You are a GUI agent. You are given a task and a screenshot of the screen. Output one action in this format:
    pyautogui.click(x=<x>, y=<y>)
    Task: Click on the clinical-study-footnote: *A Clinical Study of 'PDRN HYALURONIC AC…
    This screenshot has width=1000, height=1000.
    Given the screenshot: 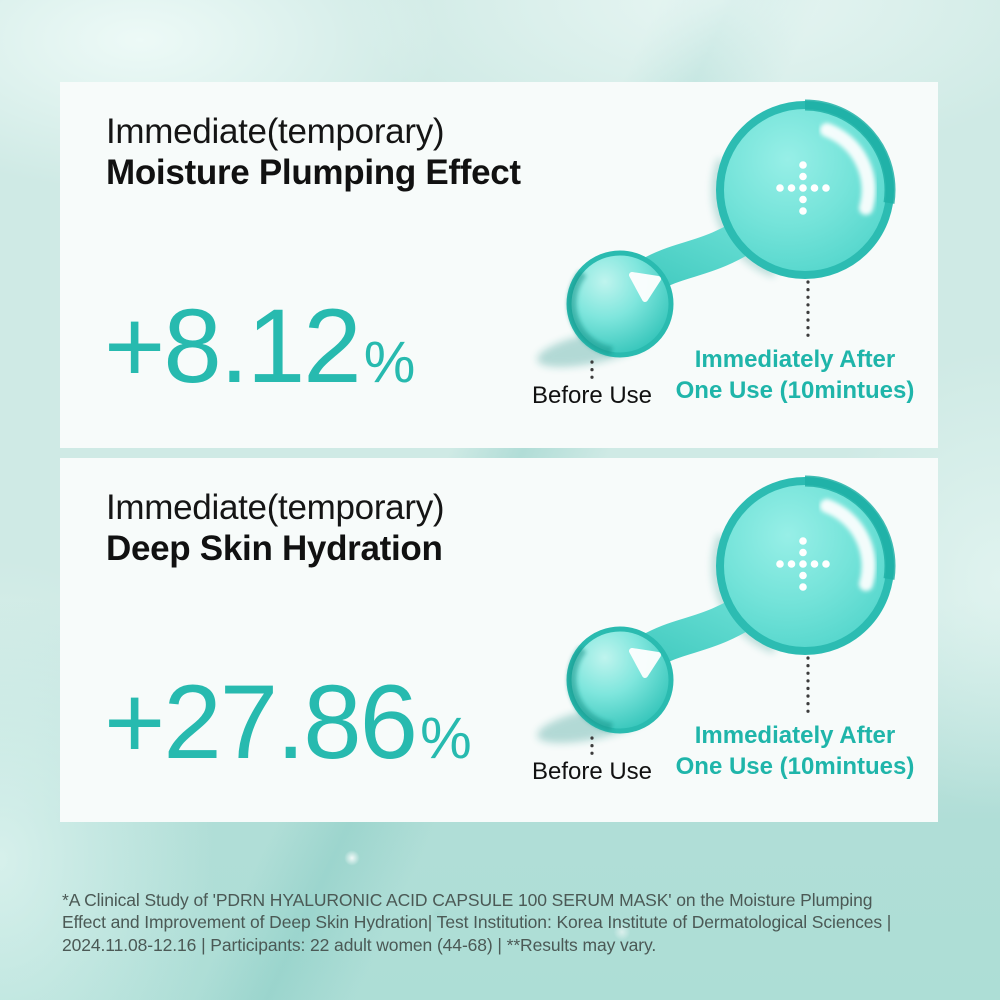 What is the action you would take?
    pyautogui.click(x=512, y=922)
    